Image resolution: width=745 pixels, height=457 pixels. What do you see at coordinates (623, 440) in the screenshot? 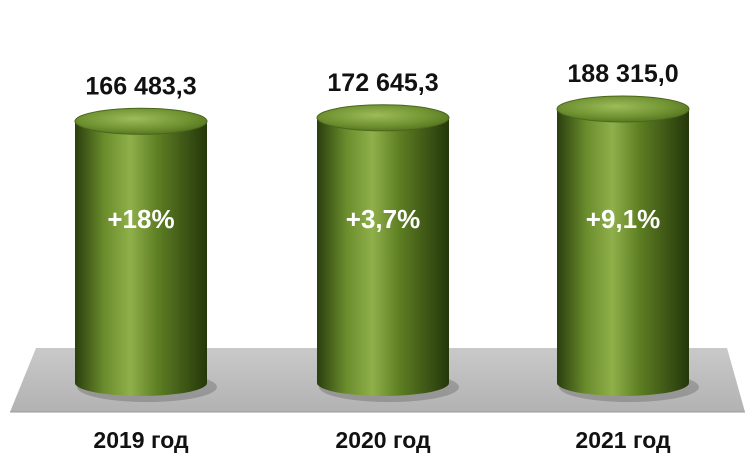
I see `category-label: 2021 год` at bounding box center [623, 440].